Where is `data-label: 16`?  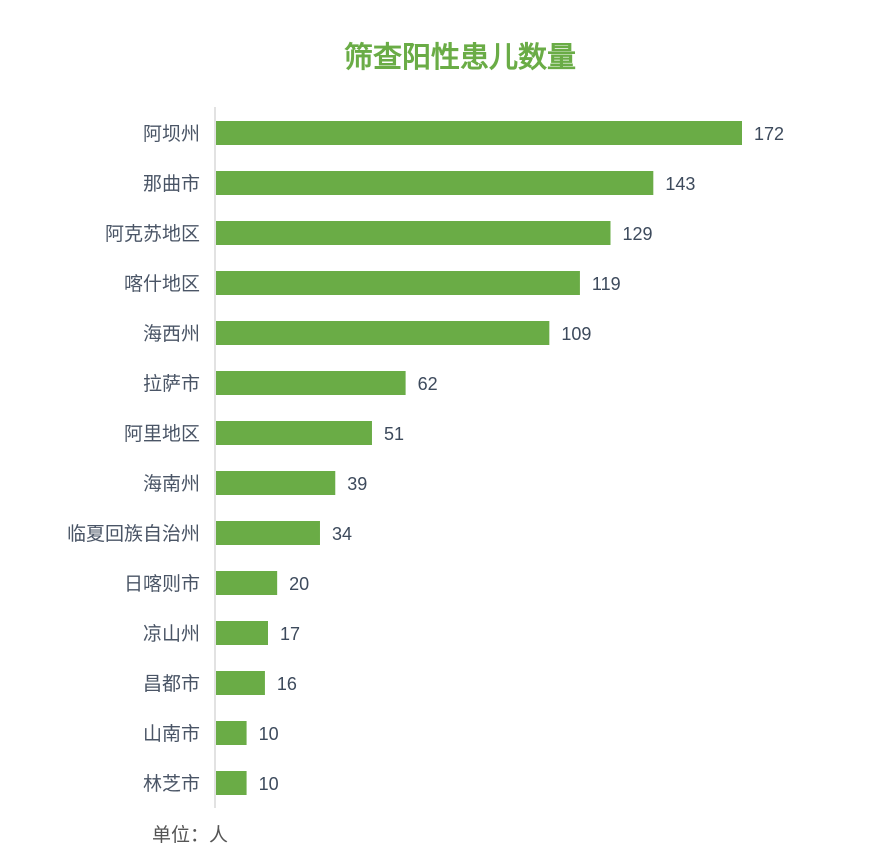
data-label: 16 is located at coordinates (287, 684).